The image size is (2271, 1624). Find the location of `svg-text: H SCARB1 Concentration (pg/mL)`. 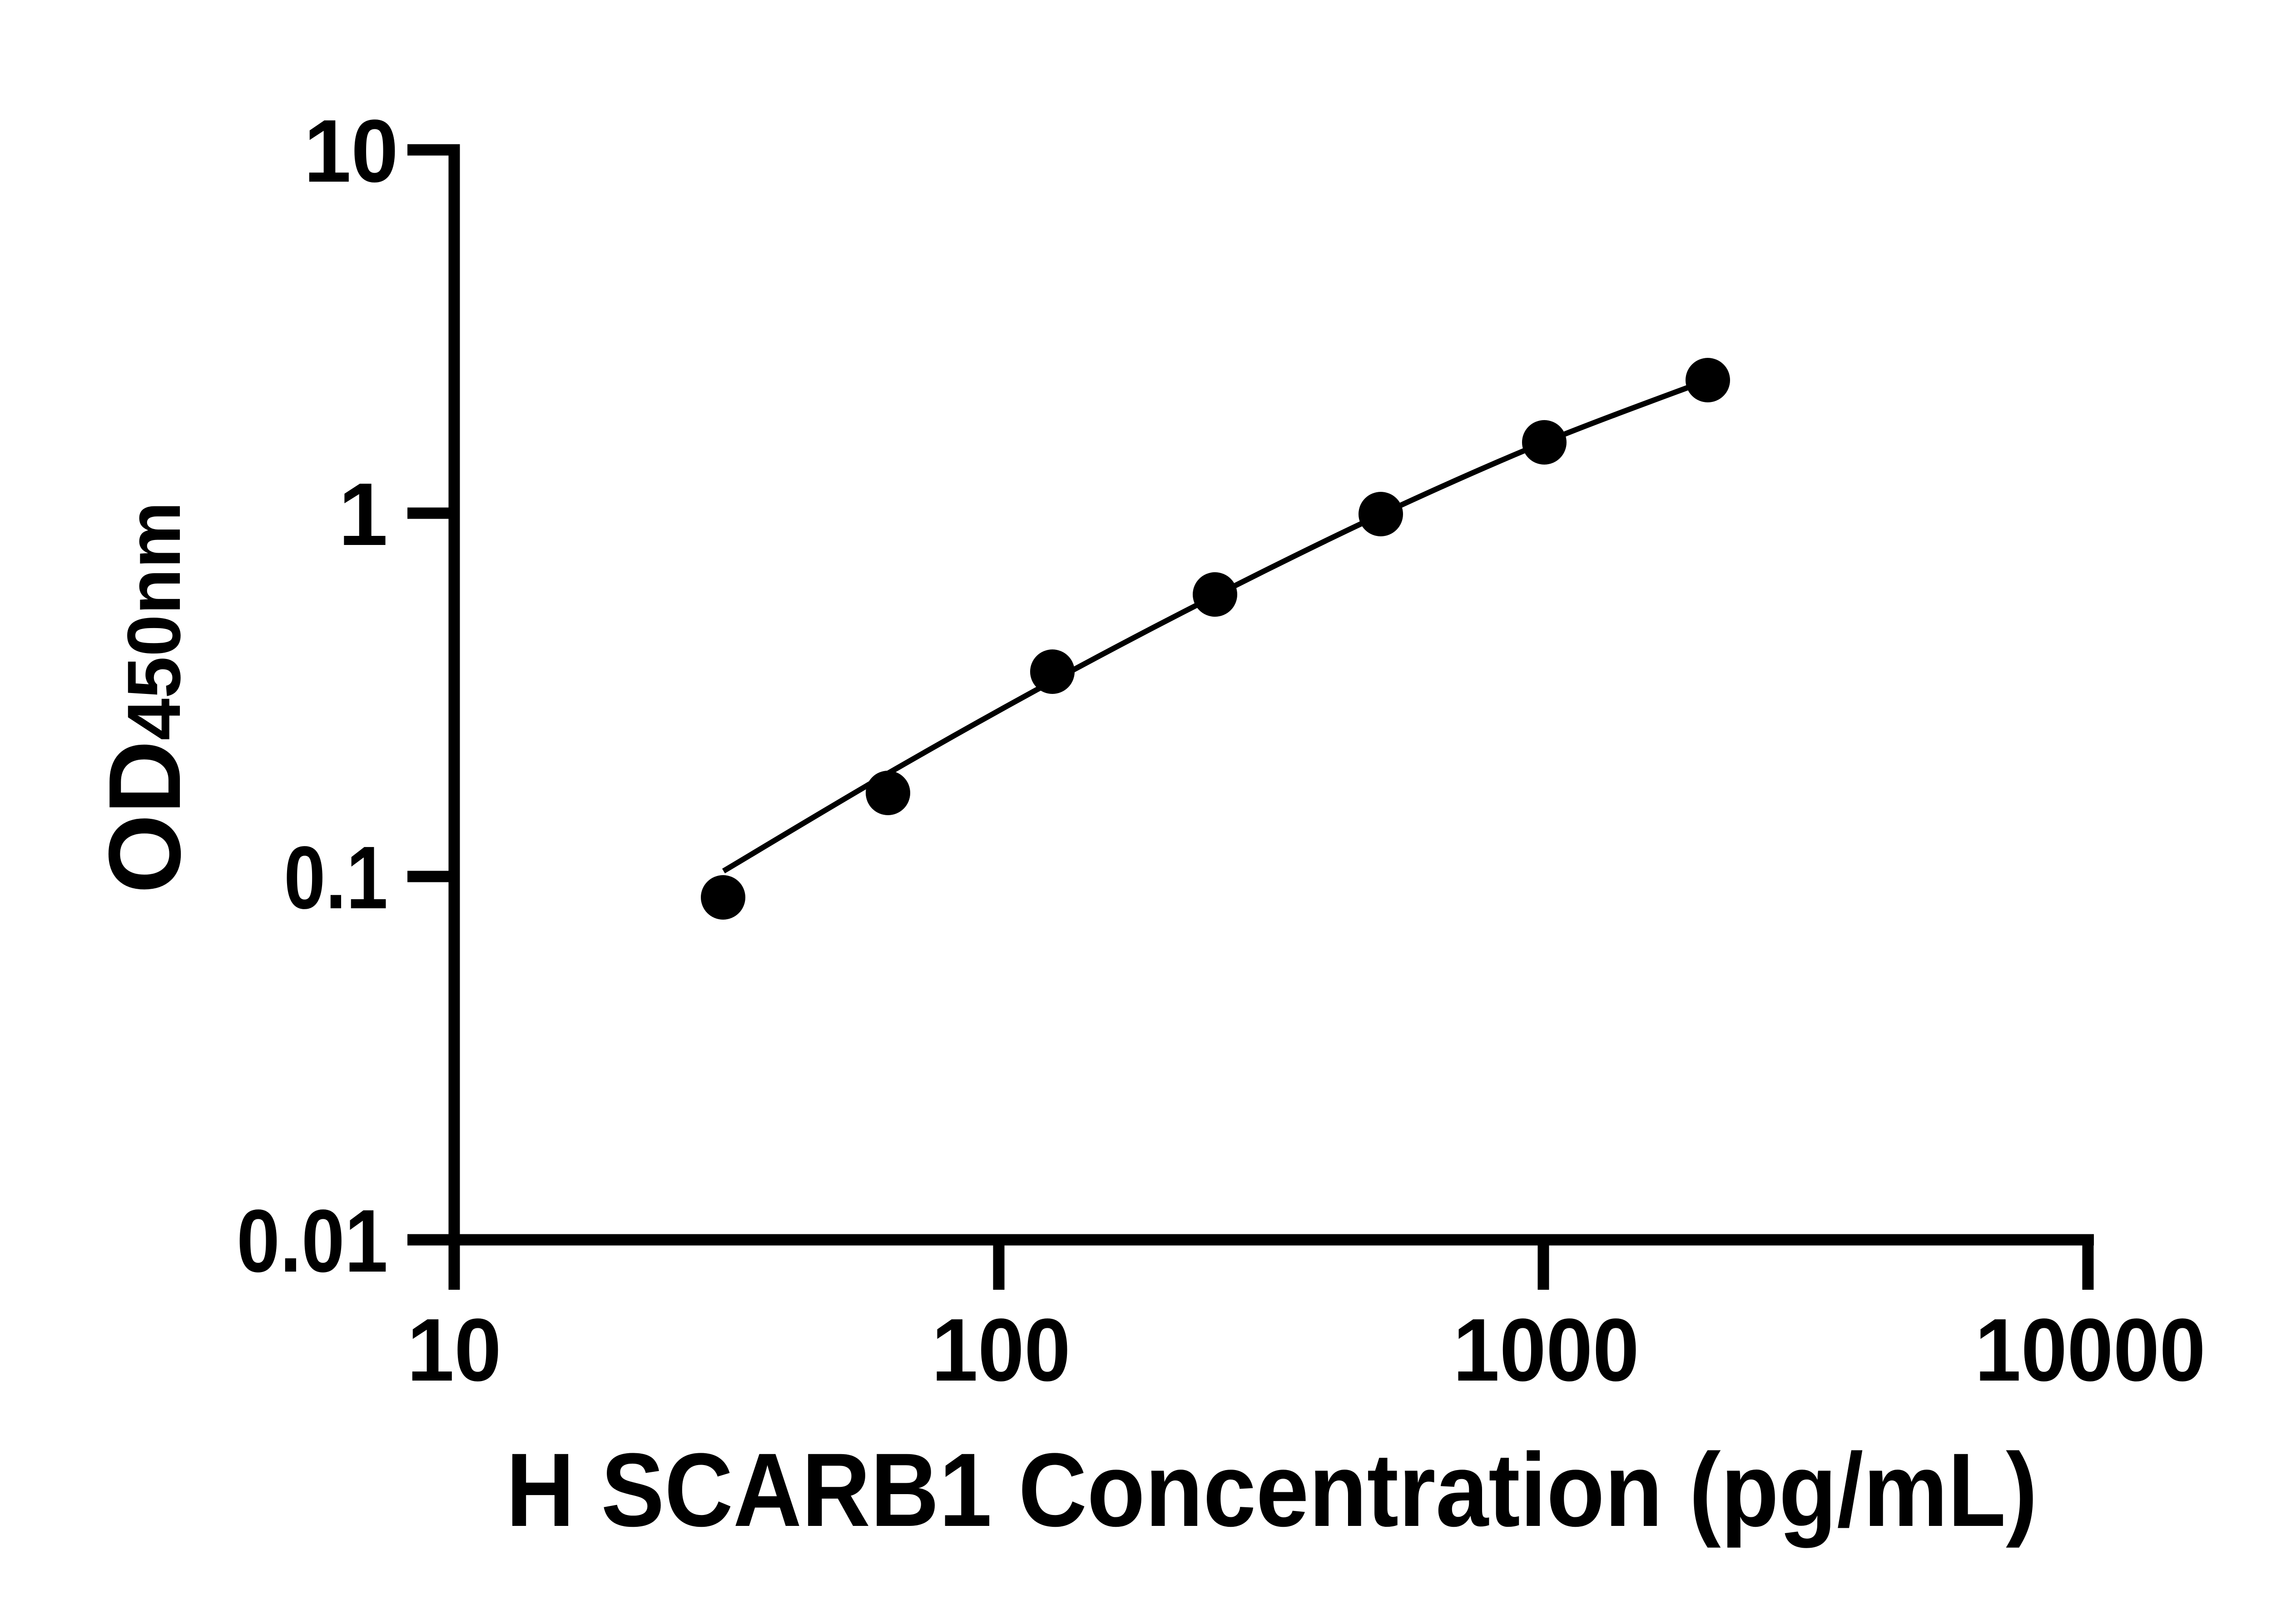

svg-text: H SCARB1 Concentration (pg/mL) is located at coordinates (1272, 1489).